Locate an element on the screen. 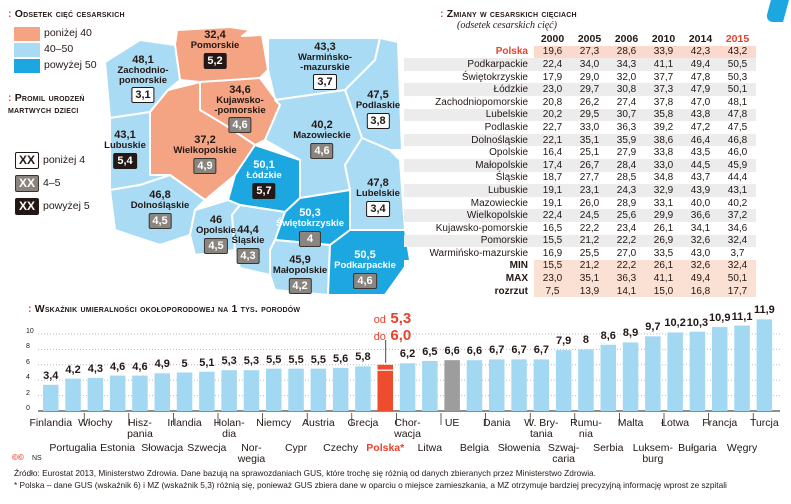 This screenshot has height=504, width=791. value-cell: 43,7 is located at coordinates (700, 178).